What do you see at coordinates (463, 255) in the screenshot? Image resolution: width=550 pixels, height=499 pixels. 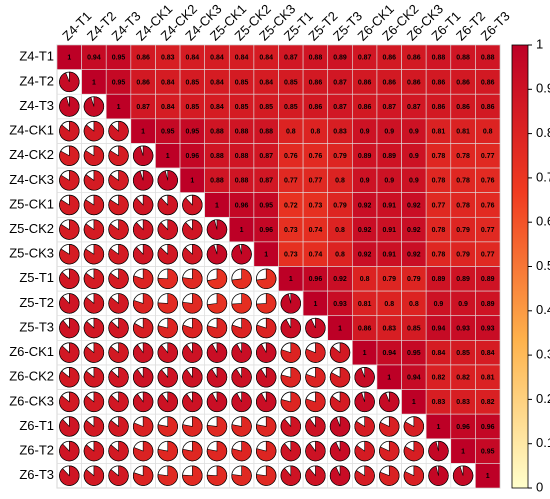 I see `cell-value: 0.79` at bounding box center [463, 255].